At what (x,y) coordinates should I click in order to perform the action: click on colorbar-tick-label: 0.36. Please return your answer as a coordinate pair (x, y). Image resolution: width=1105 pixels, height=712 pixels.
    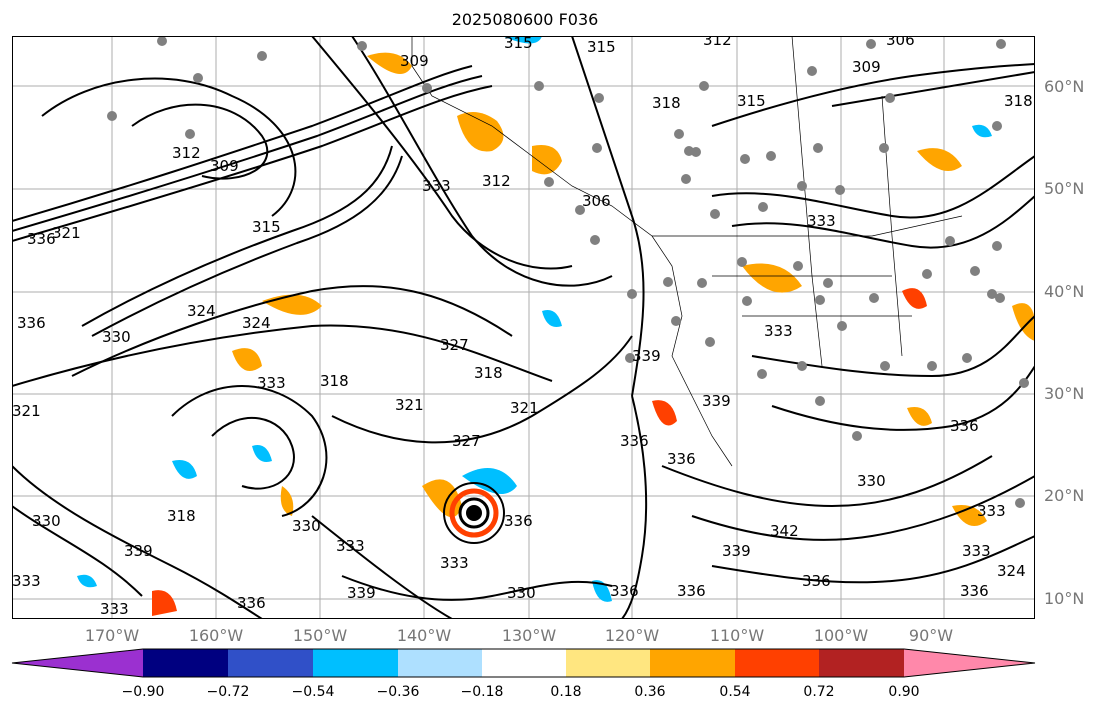
    Looking at the image, I should click on (650, 692).